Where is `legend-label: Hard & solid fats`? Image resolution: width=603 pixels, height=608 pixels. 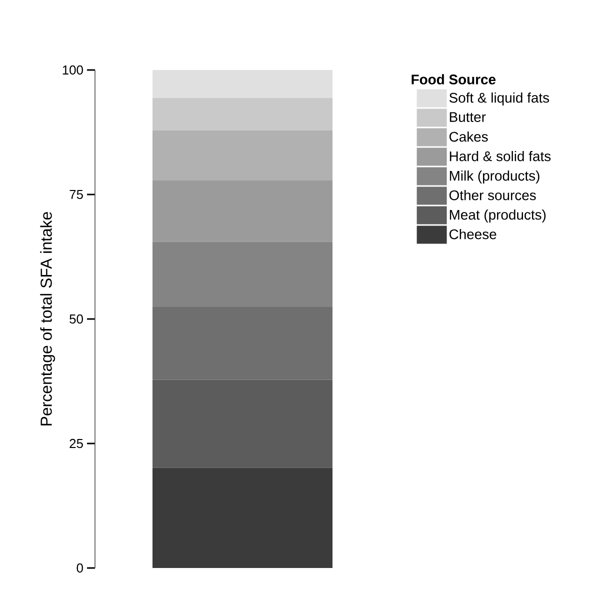 legend-label: Hard & solid fats is located at coordinates (500, 156).